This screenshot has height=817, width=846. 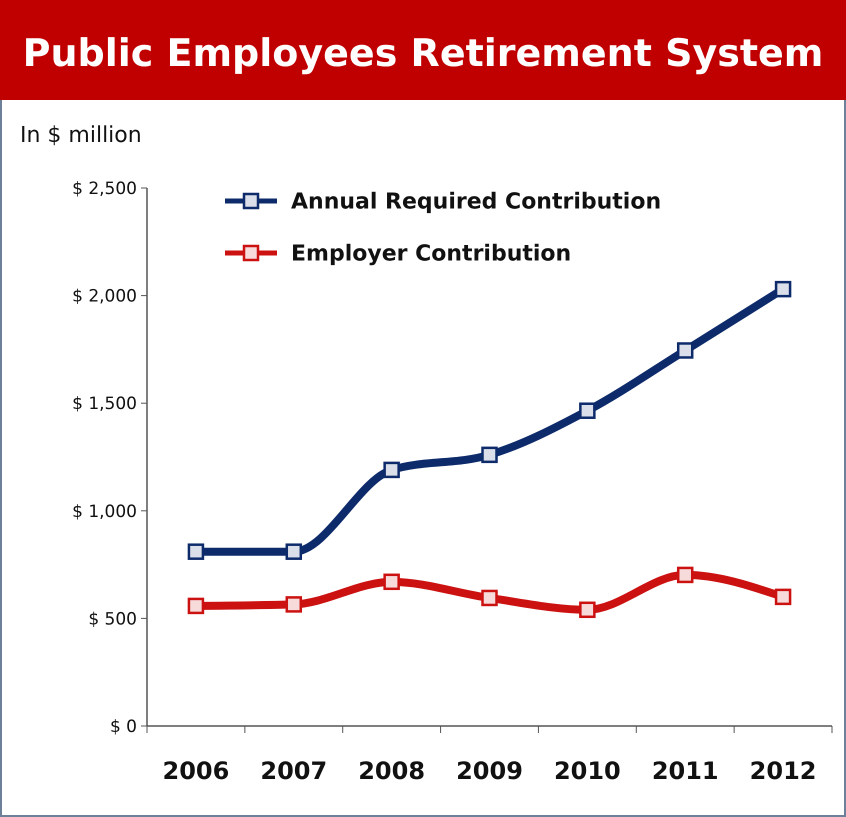 What do you see at coordinates (81, 135) in the screenshot?
I see `y-axis-title: In $ million` at bounding box center [81, 135].